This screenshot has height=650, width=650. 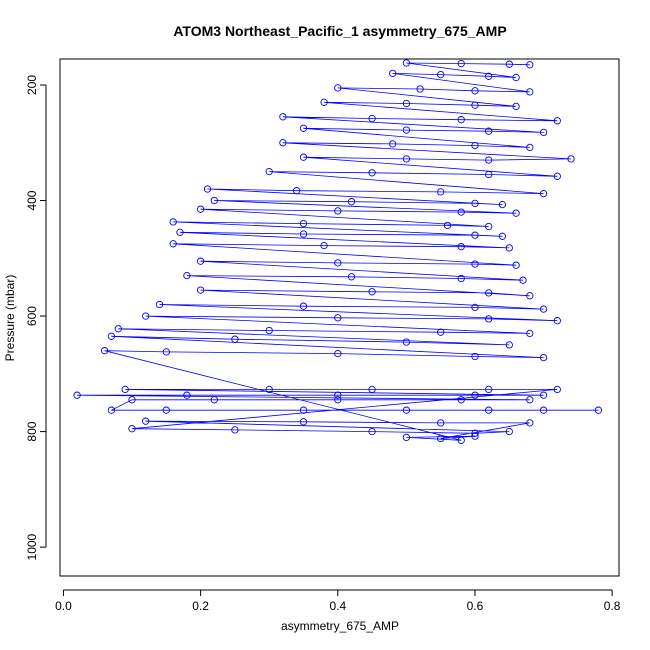 I want to click on x-tick-label: 0.0, so click(x=63, y=606).